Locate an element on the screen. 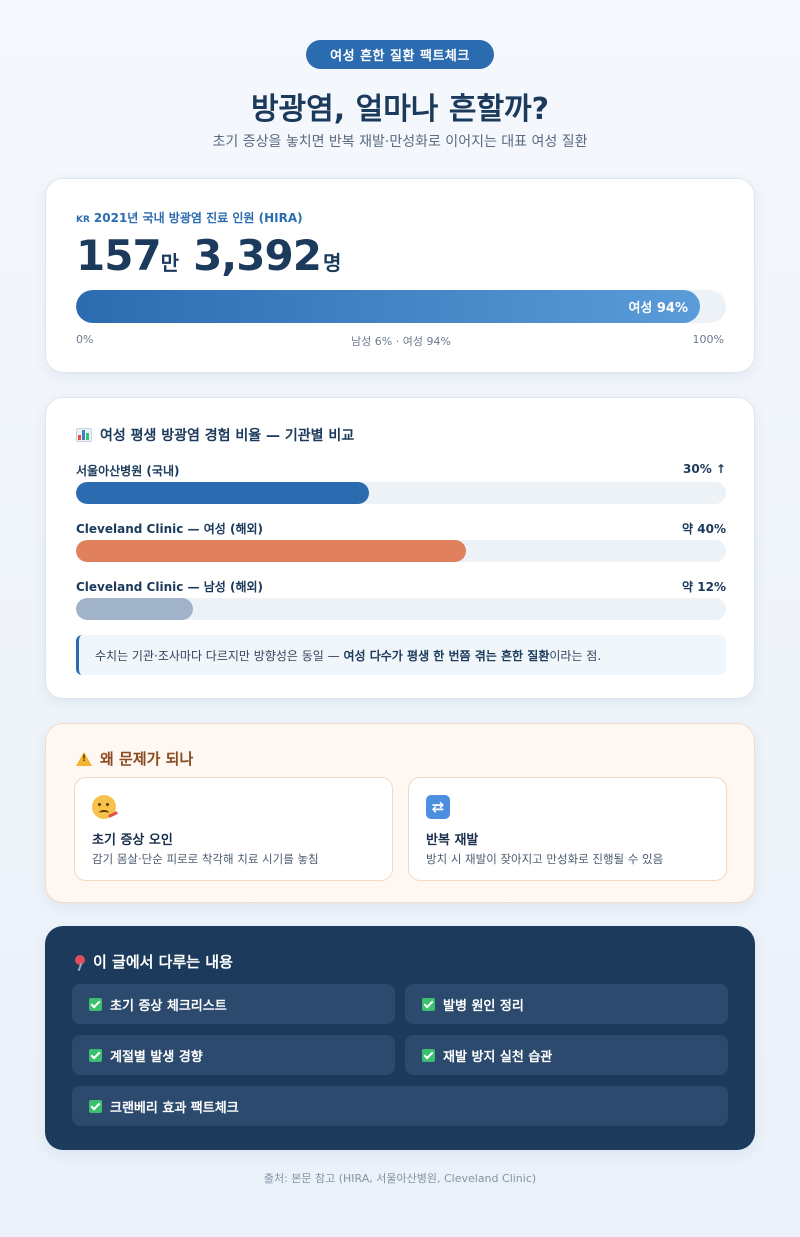 This screenshot has width=800, height=1237. topics-title: 이 글에서 다루는 내용 is located at coordinates (154, 961).